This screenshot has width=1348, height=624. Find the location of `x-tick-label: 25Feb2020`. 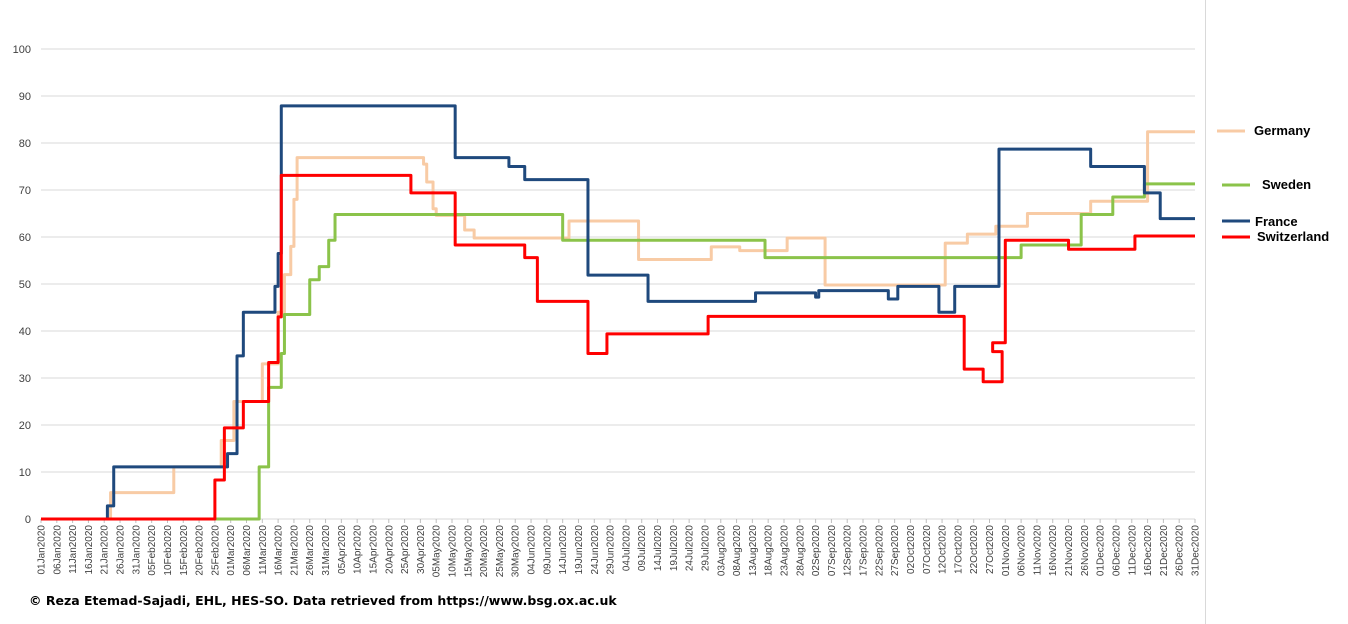

x-tick-label: 25Feb2020 is located at coordinates (215, 550).